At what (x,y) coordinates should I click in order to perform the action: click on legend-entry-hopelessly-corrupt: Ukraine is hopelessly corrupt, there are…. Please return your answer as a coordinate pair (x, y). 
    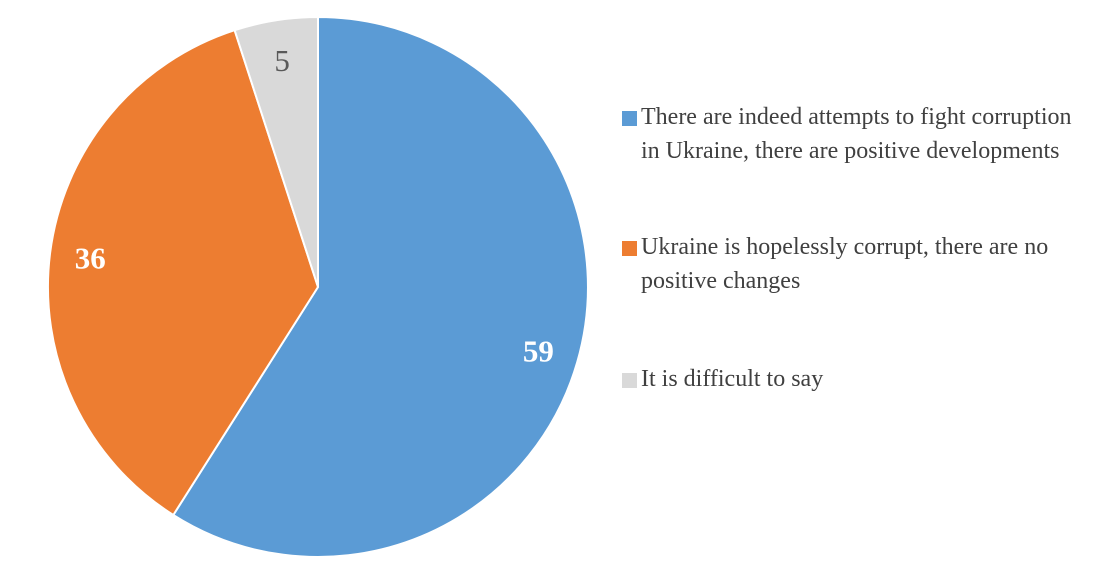
    Looking at the image, I should click on (857, 264).